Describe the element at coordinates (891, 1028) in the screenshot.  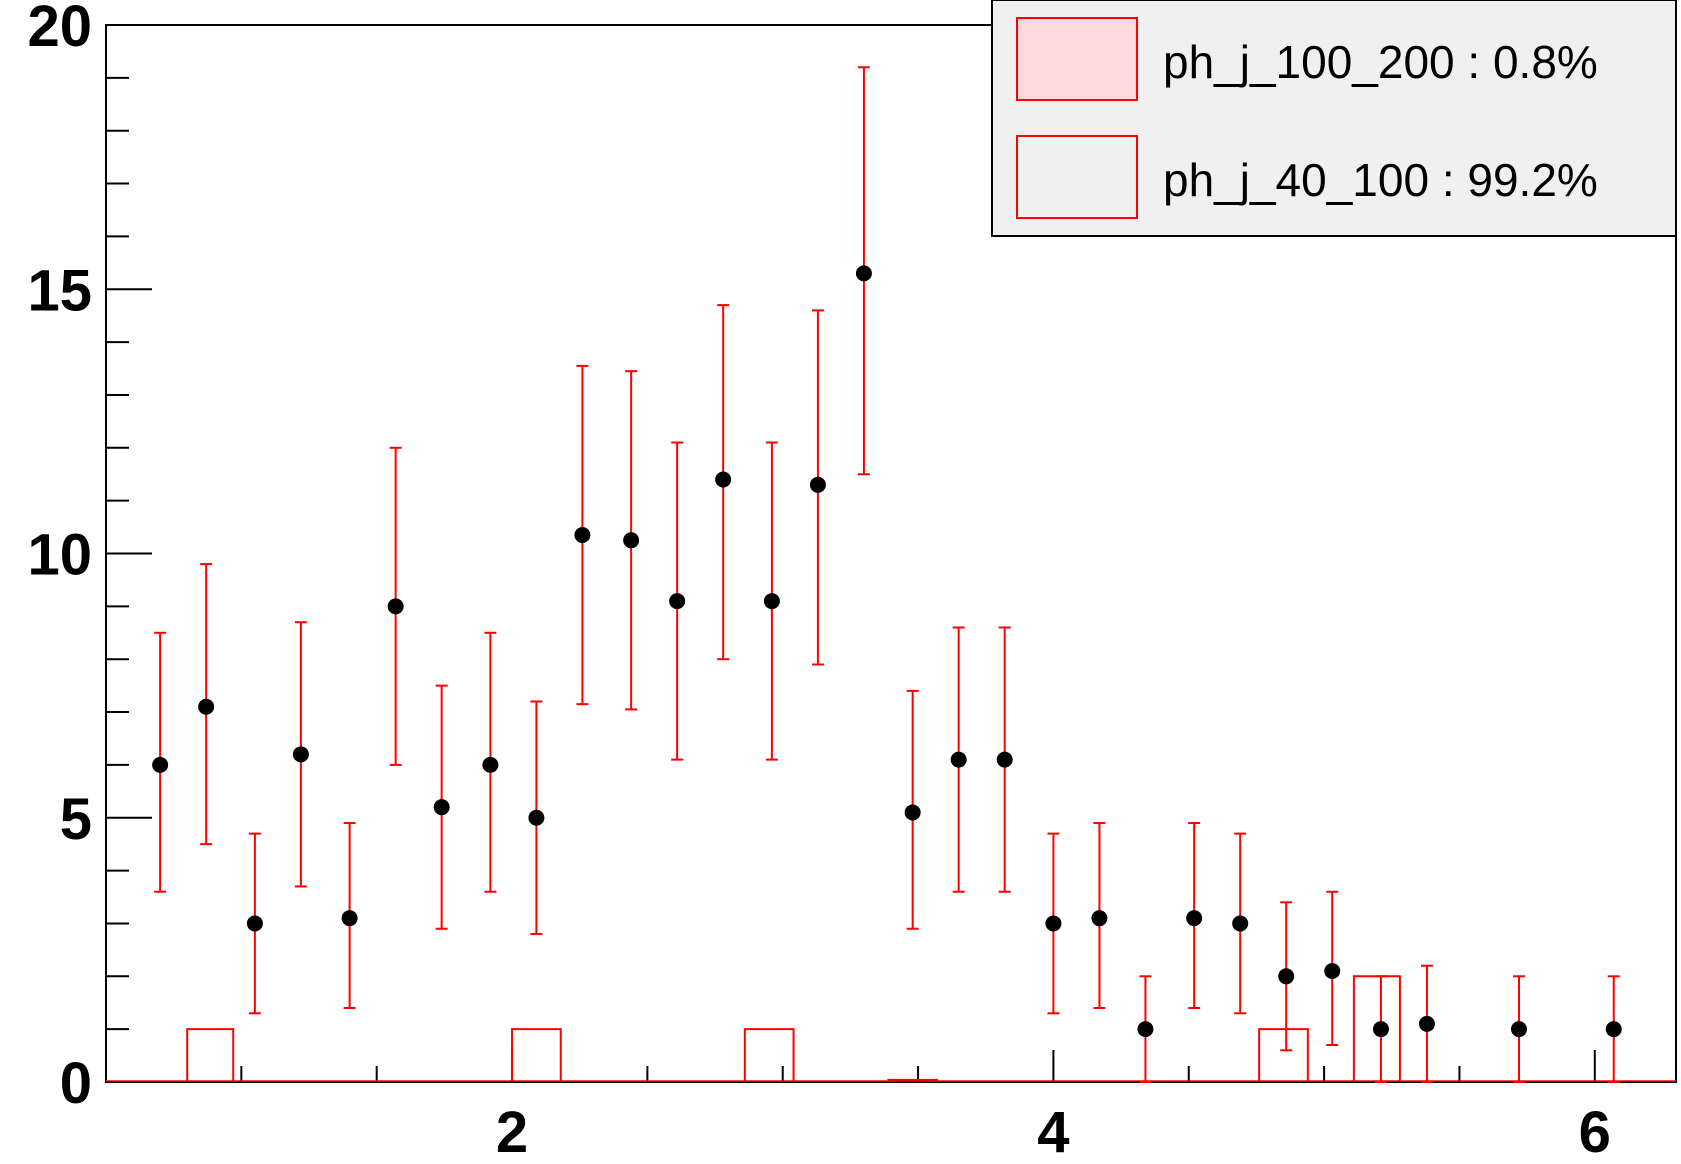
I see `histogram` at that location.